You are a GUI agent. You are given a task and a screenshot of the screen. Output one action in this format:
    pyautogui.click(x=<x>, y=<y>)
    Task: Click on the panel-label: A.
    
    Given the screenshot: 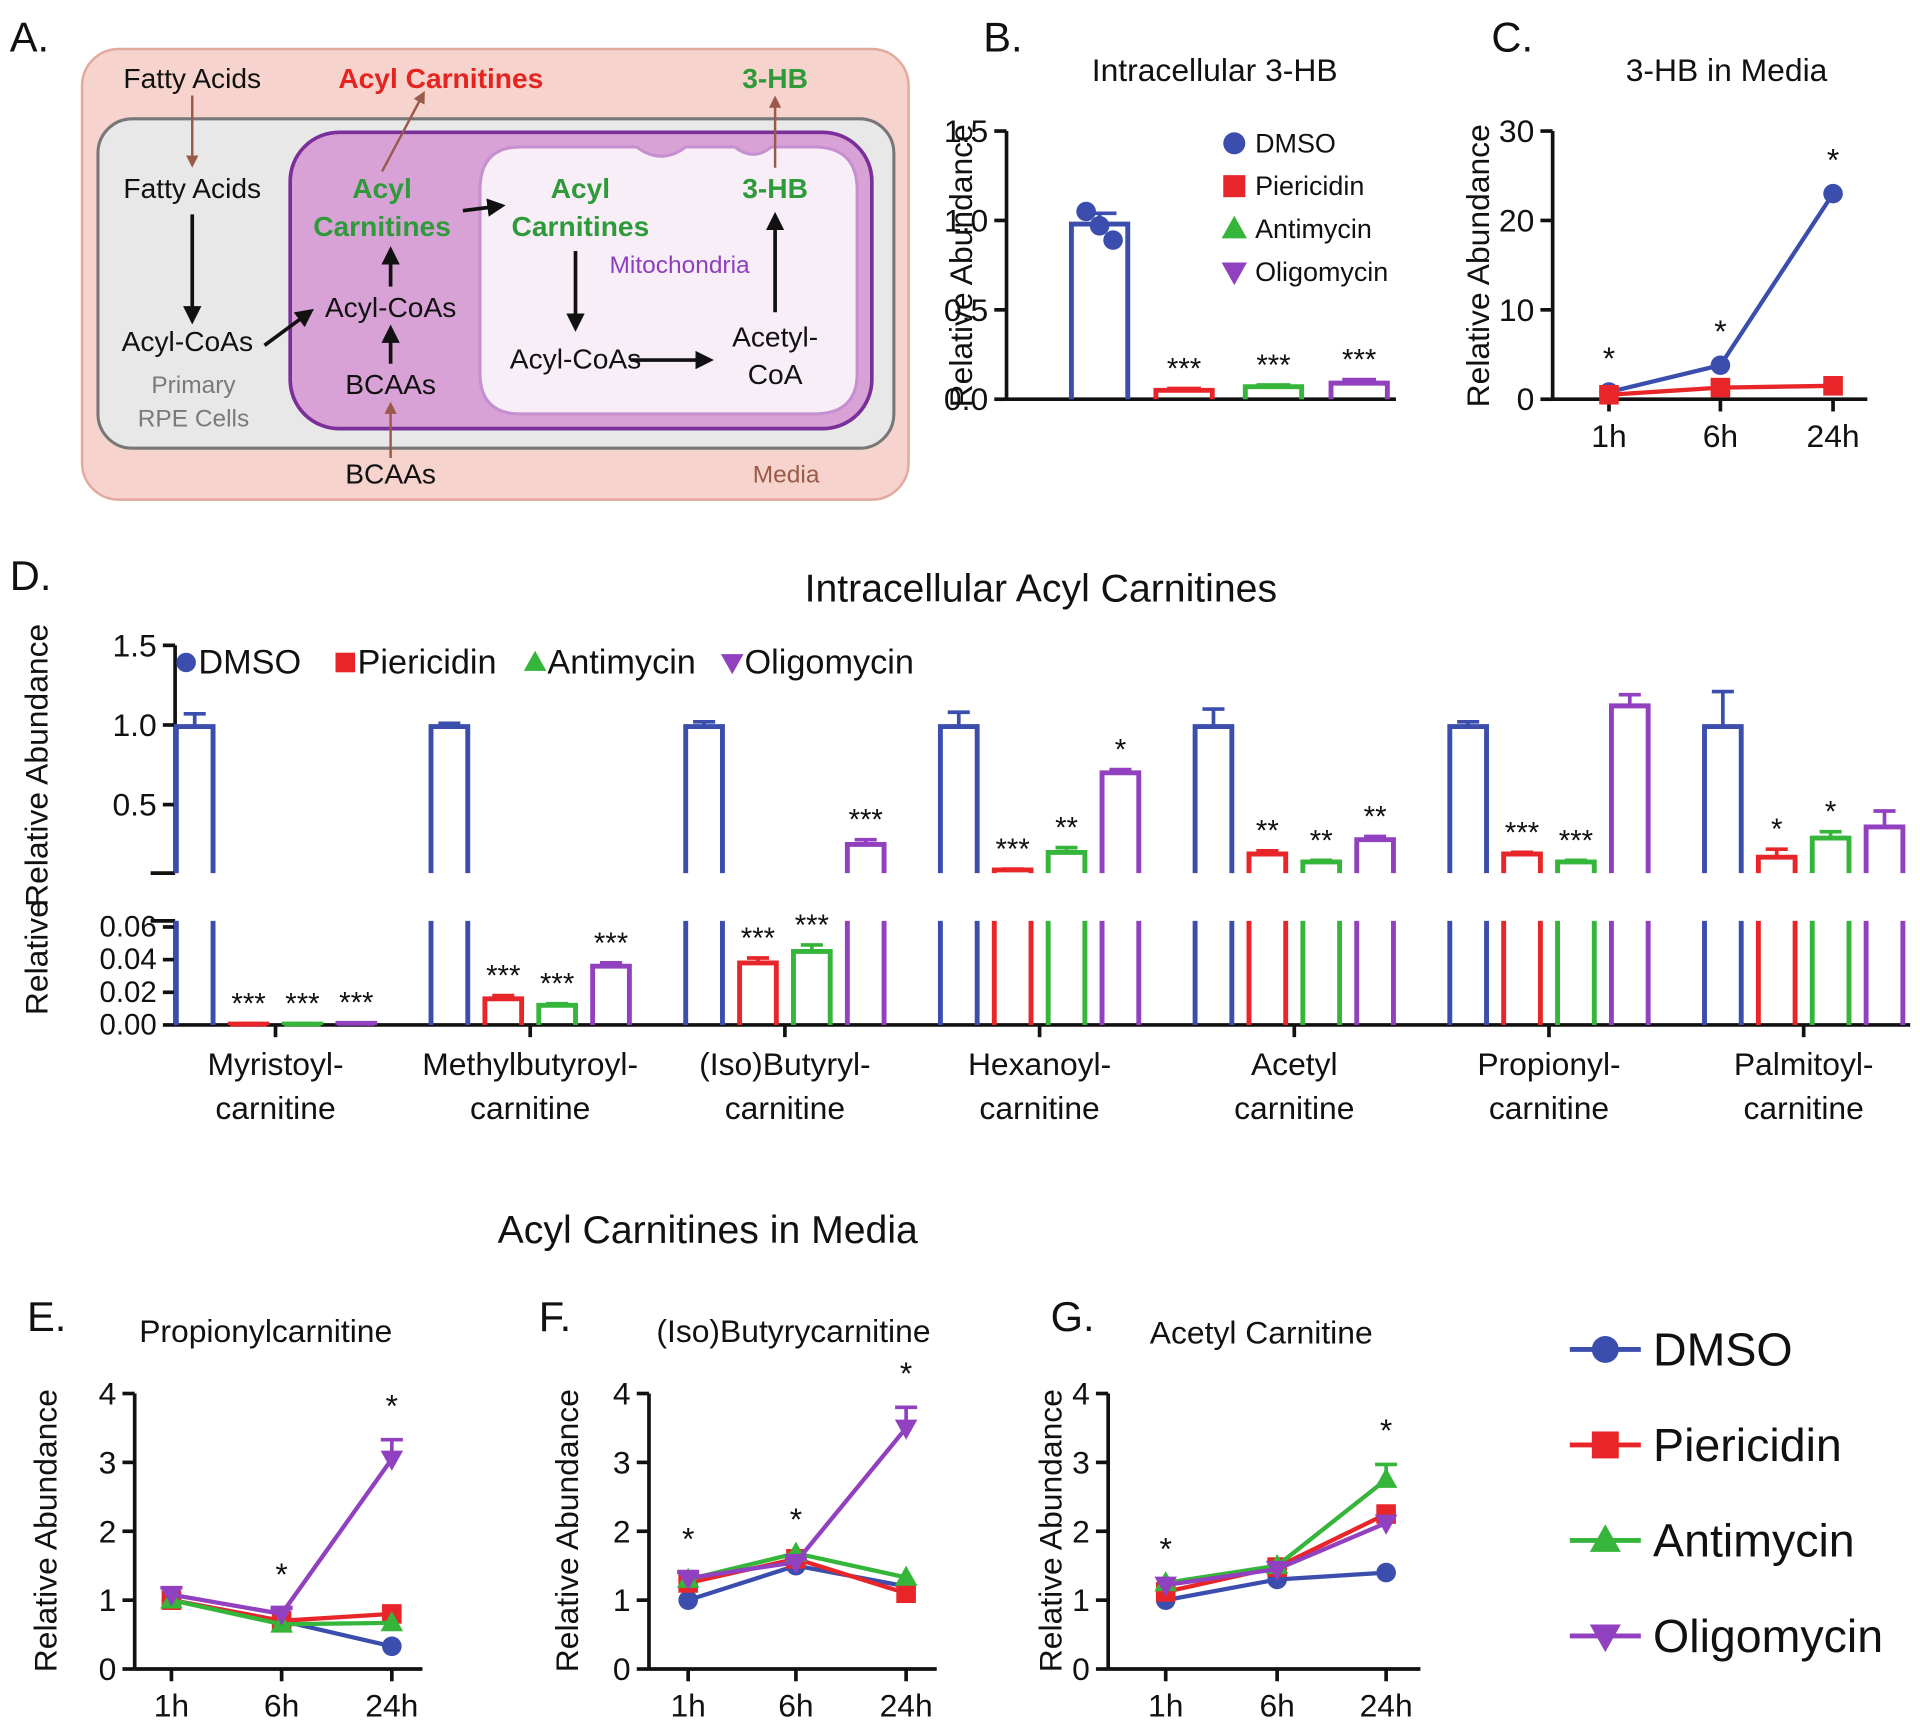 What is the action you would take?
    pyautogui.click(x=29, y=36)
    